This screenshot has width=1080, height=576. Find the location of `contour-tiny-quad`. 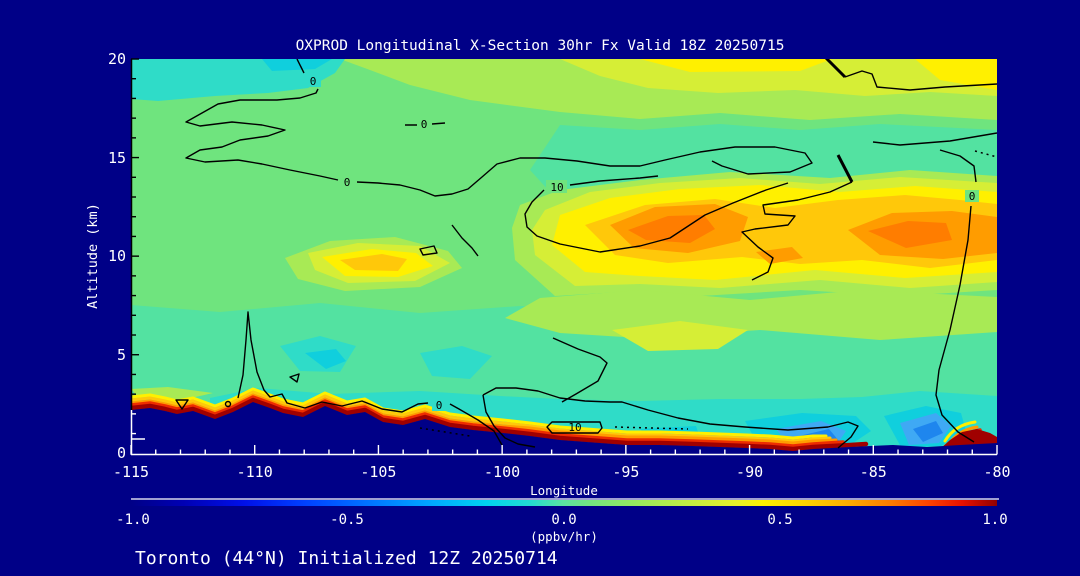

contour-tiny-quad is located at coordinates (428, 250).